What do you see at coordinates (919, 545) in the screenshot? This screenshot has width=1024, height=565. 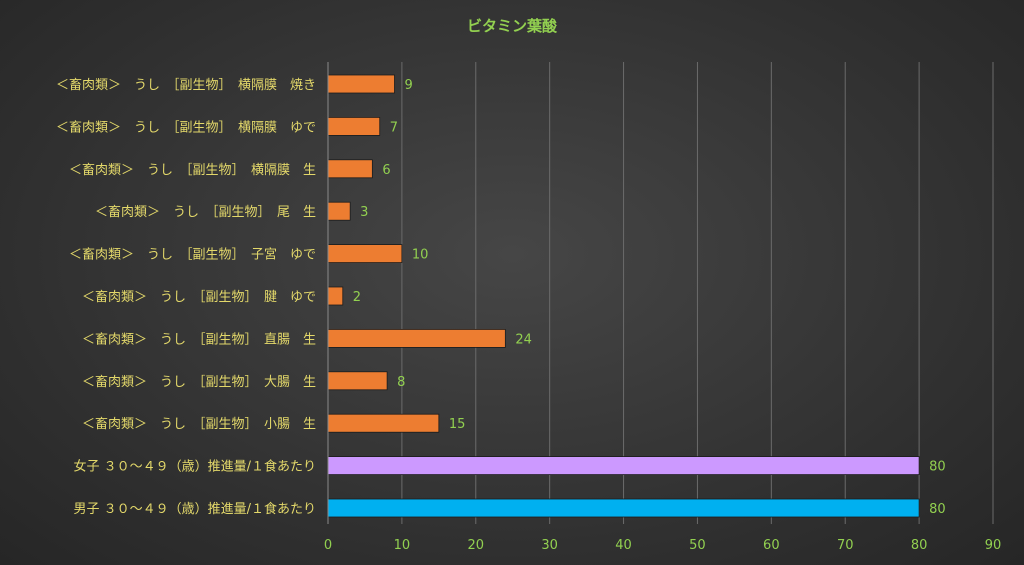 I see `x-tick-label: 80` at bounding box center [919, 545].